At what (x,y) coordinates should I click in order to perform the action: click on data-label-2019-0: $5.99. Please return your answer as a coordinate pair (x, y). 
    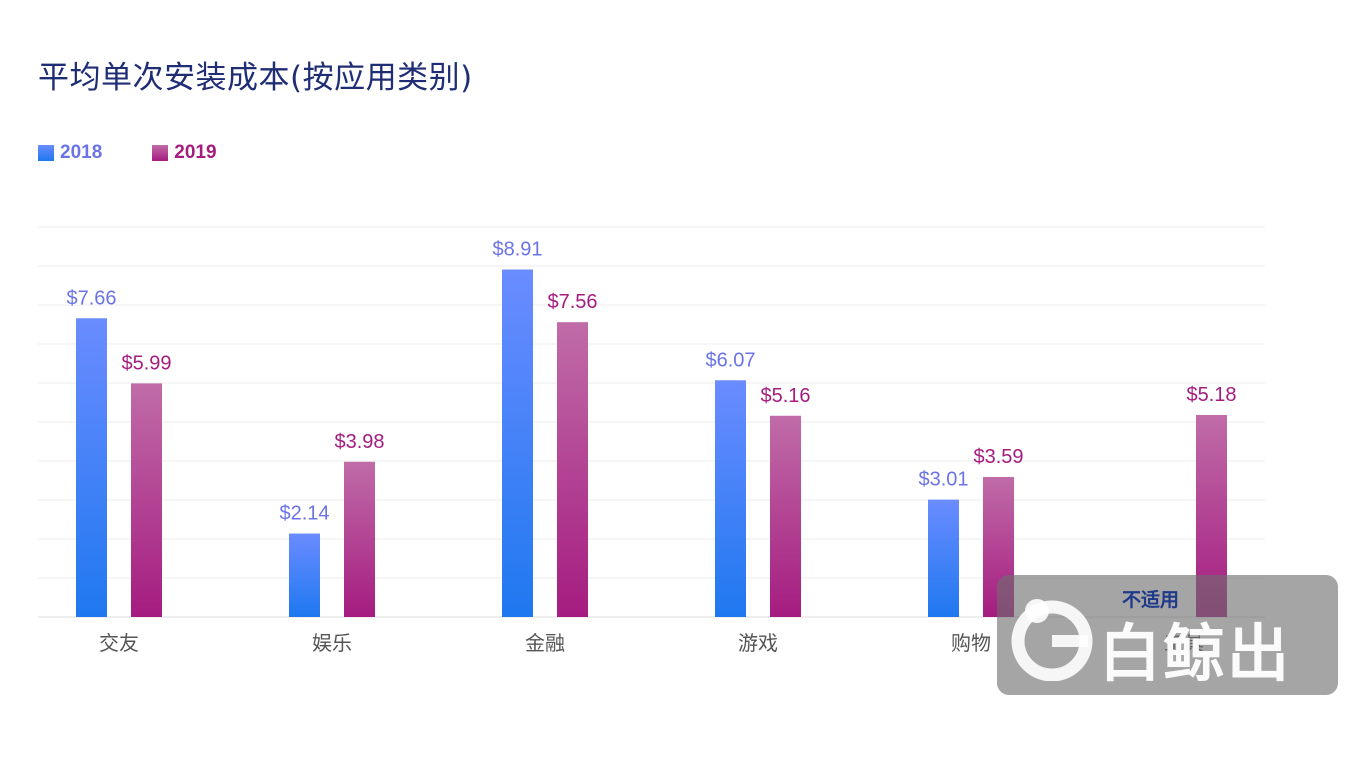
    Looking at the image, I should click on (146, 363).